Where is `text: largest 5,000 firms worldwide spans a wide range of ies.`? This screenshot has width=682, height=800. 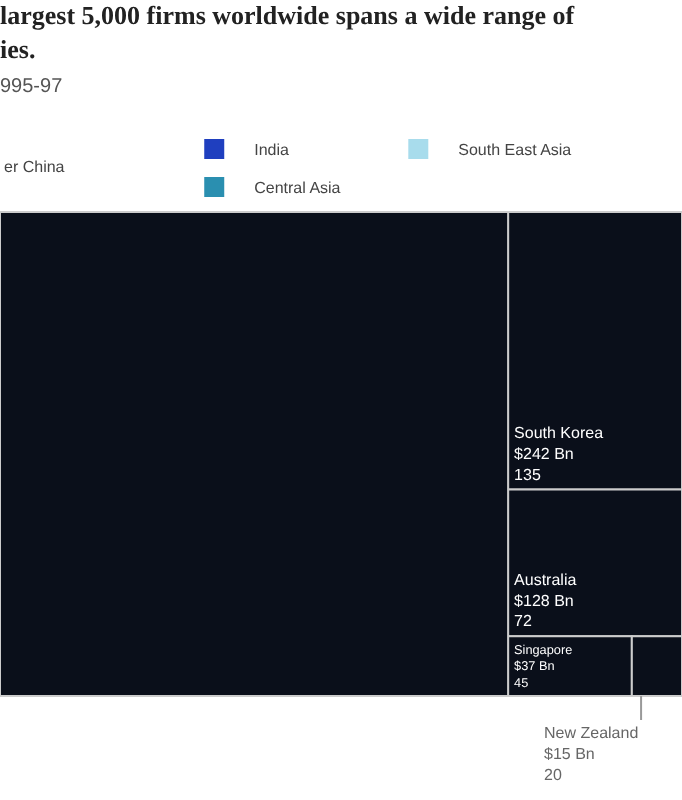 text: largest 5,000 firms worldwide spans a wide range of ies. is located at coordinates (288, 32).